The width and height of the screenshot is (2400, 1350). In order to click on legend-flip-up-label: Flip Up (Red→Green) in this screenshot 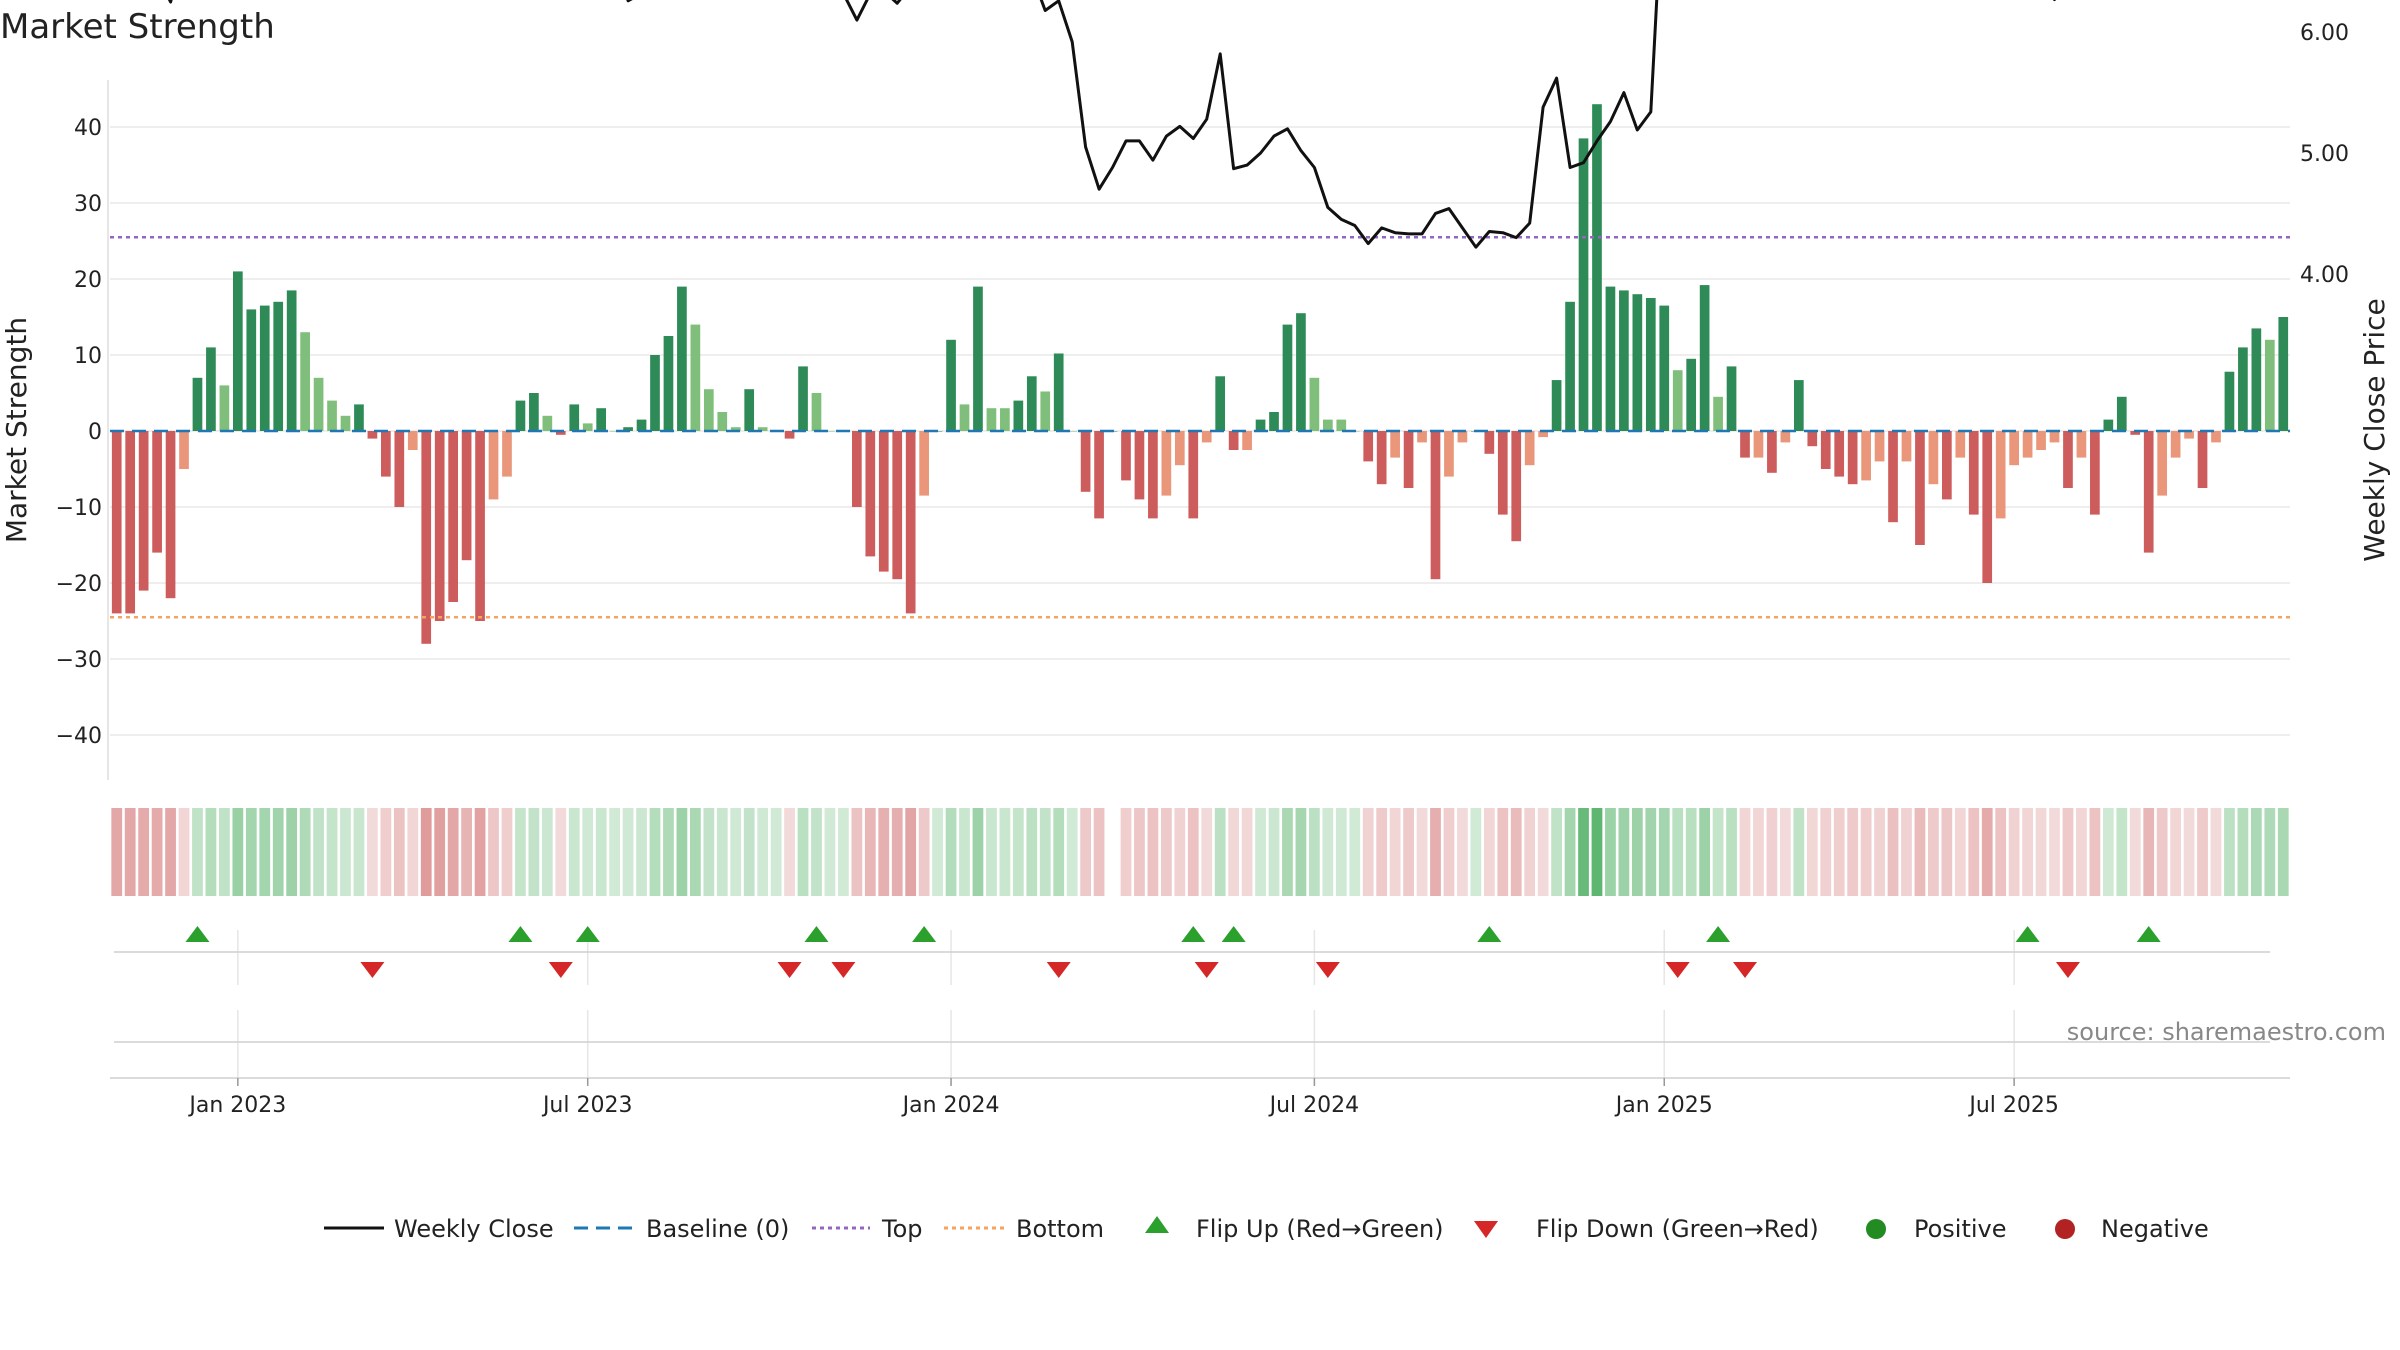, I will do `click(1320, 1229)`.